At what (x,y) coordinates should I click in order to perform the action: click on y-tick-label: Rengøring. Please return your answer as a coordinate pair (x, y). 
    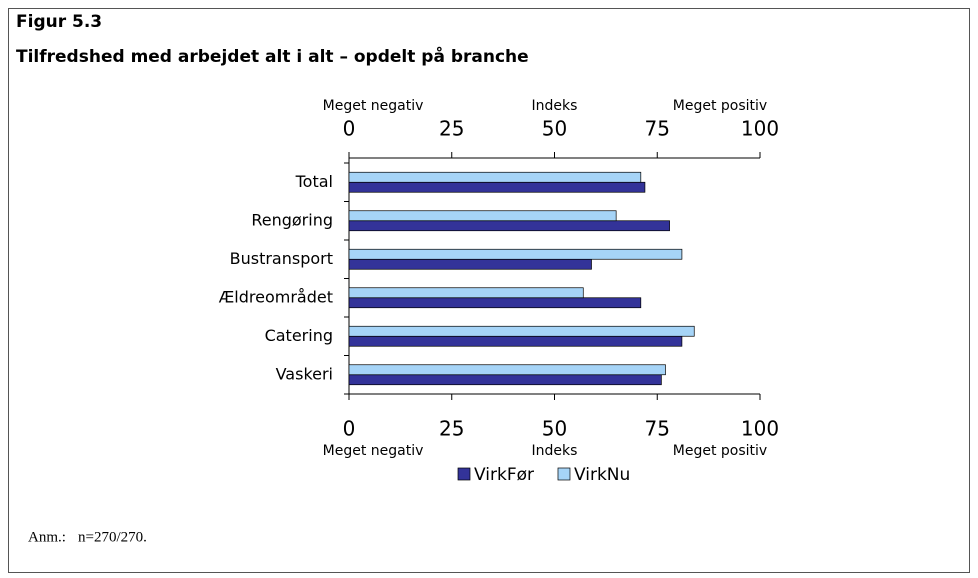
    Looking at the image, I should click on (292, 219).